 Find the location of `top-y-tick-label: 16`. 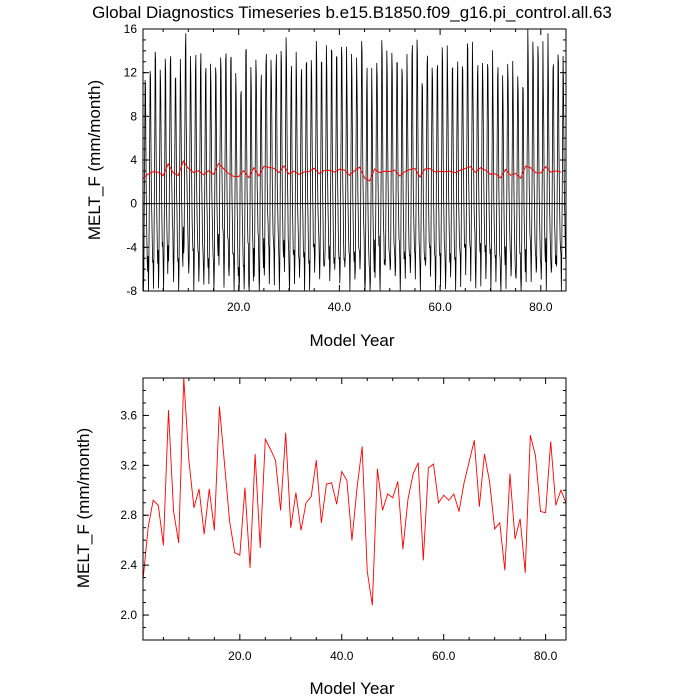

top-y-tick-label: 16 is located at coordinates (131, 29).